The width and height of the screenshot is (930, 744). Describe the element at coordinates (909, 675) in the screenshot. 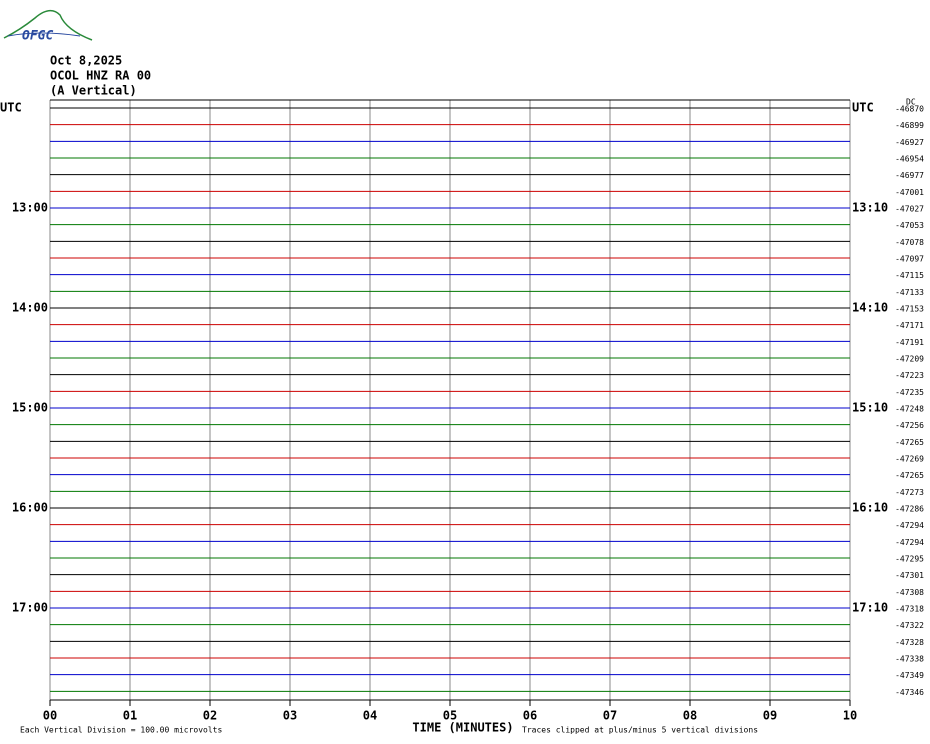

I see `dc-offset: -47349` at that location.